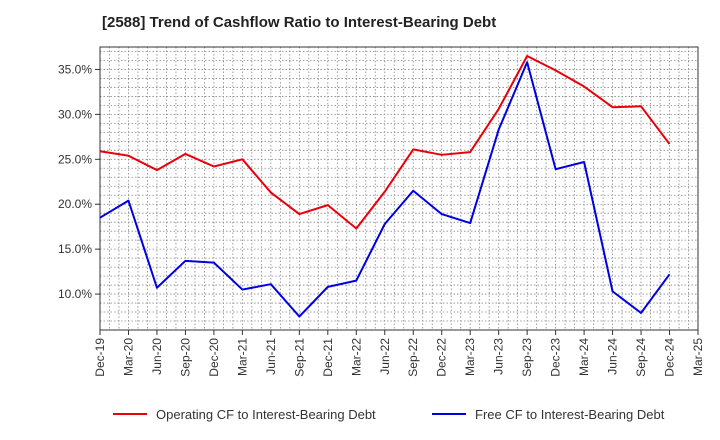 The height and width of the screenshot is (440, 720). What do you see at coordinates (299, 357) in the screenshot?
I see `x-tick-label: Sep-21` at bounding box center [299, 357].